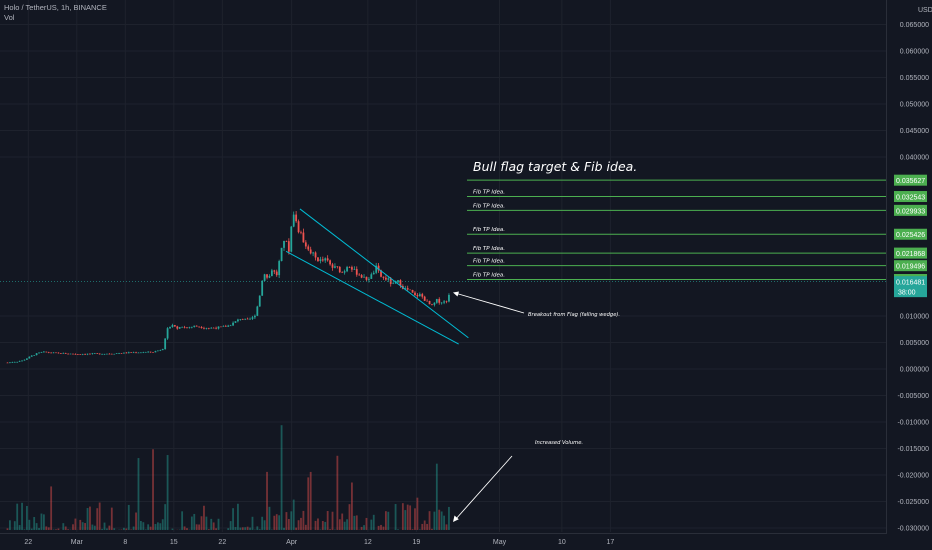 The height and width of the screenshot is (550, 932). What do you see at coordinates (913, 396) in the screenshot?
I see `price-tick-label: -0.005000` at bounding box center [913, 396].